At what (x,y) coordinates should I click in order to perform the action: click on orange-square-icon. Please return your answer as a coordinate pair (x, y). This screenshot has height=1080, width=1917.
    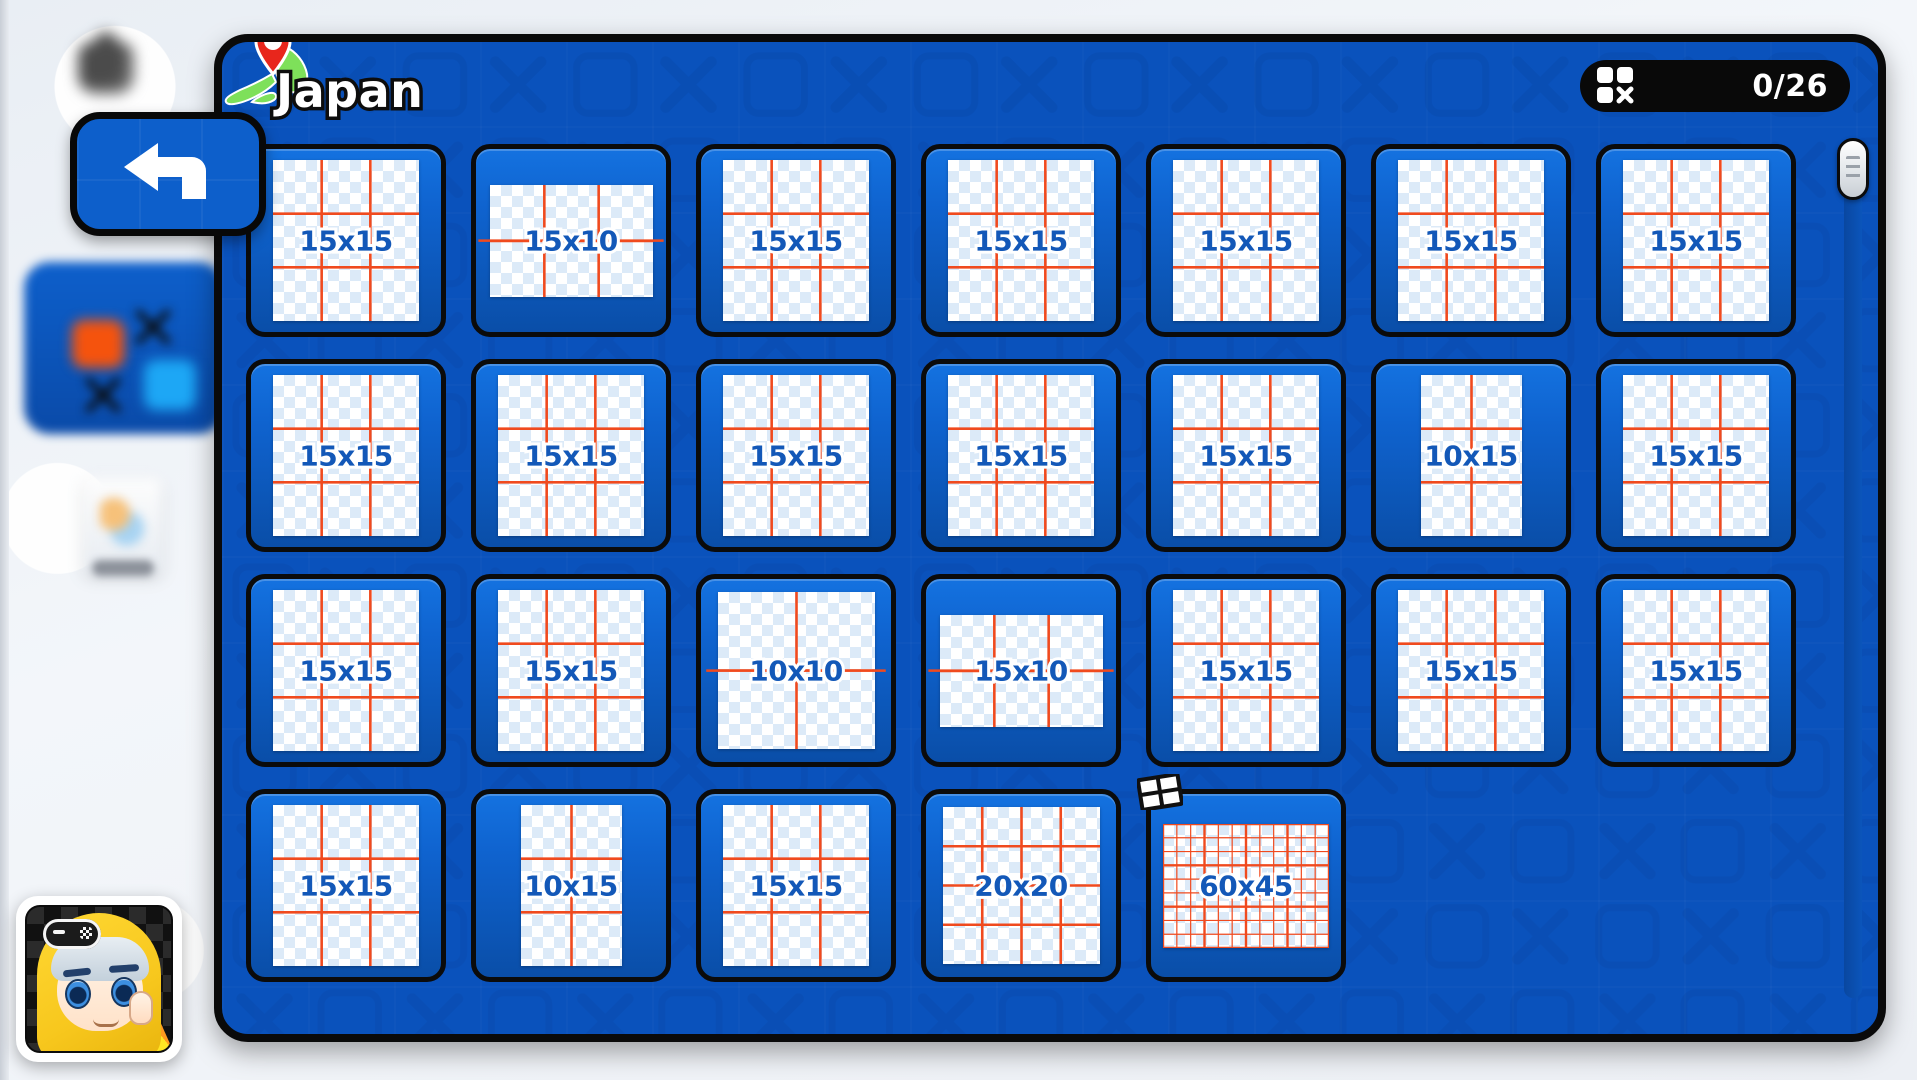
    Looking at the image, I should click on (98, 344).